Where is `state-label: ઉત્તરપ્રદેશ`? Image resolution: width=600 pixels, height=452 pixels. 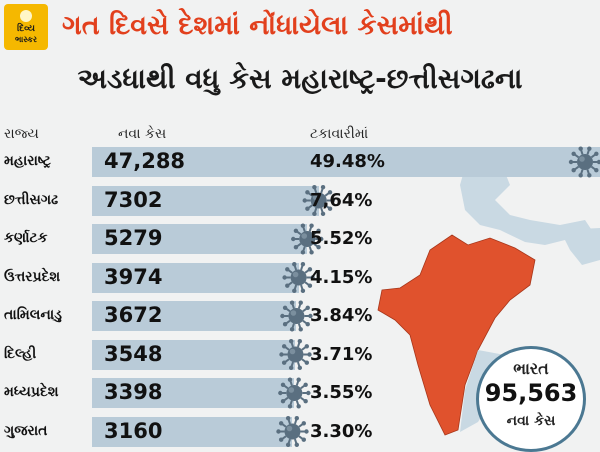
state-label: ઉત્તરપ્રદેશ is located at coordinates (32, 276).